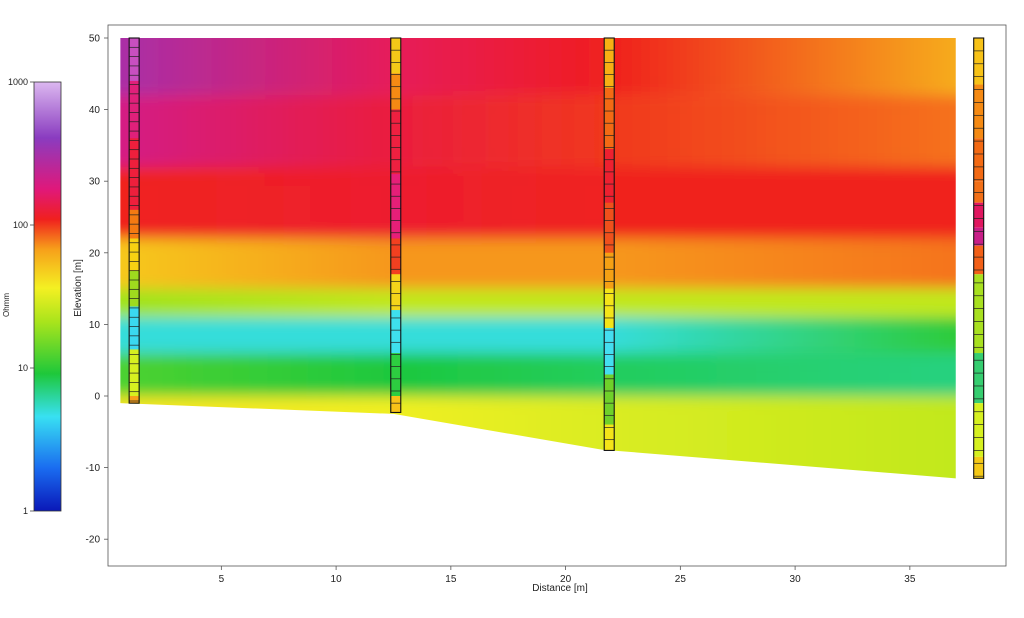 The height and width of the screenshot is (618, 1024). I want to click on colorbar-gradient, so click(47, 296).